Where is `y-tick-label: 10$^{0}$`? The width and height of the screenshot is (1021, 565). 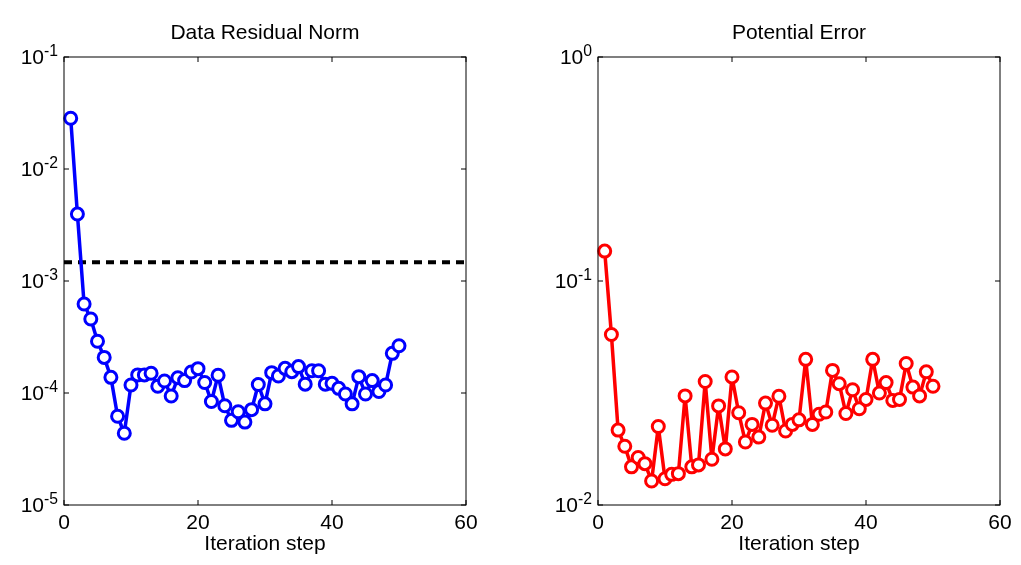 y-tick-label: 10$^{0}$ is located at coordinates (576, 54).